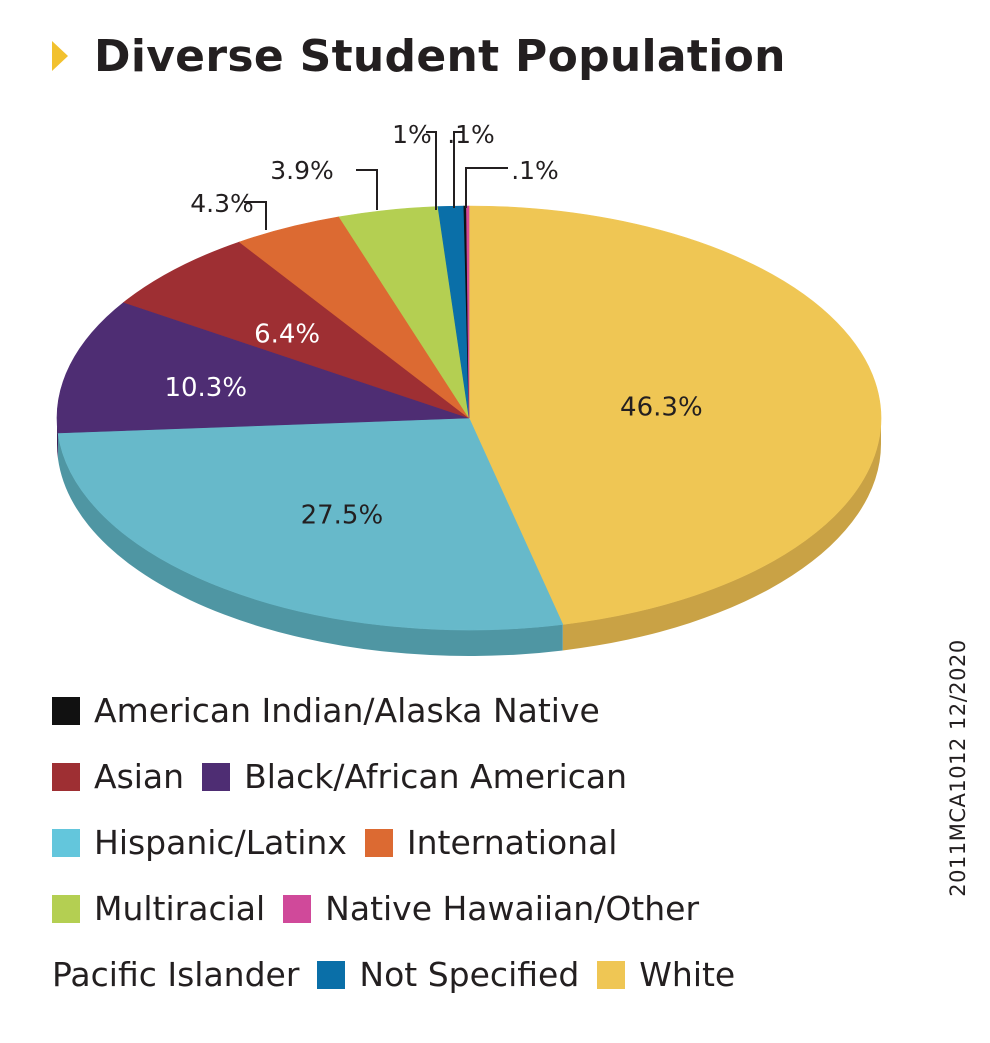 Image resolution: width=990 pixels, height=1043 pixels. I want to click on pie-slice-black-african-american, so click(263, 368).